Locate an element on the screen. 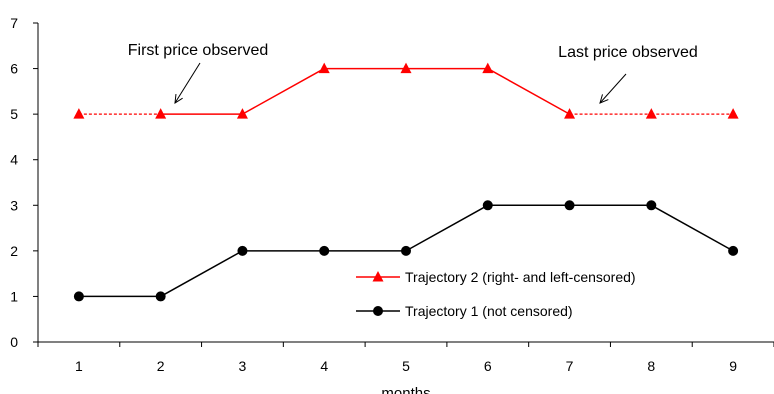 The height and width of the screenshot is (394, 774). x-tick-label: 8 is located at coordinates (651, 366).